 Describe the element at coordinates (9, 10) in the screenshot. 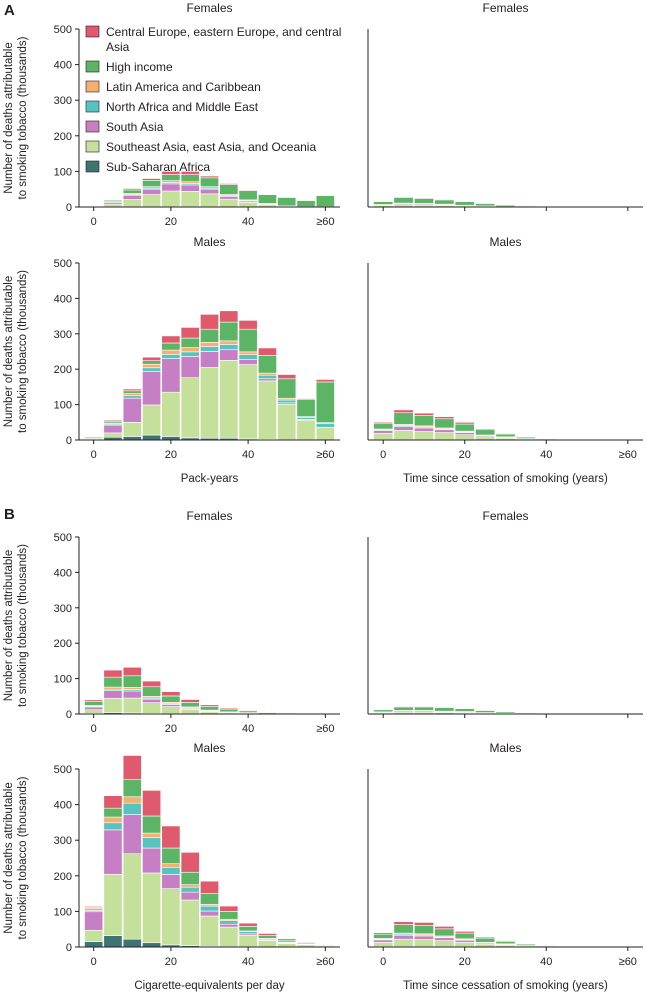

I see `panel-label-a: A` at that location.